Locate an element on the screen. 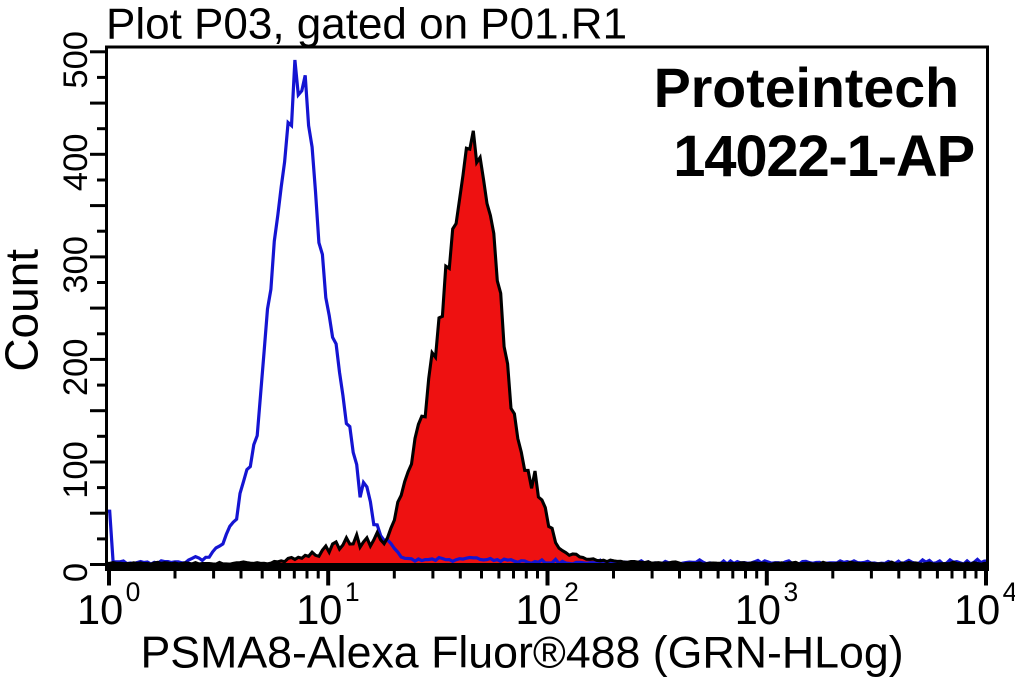 The height and width of the screenshot is (684, 1015). svg-text: Proteintech is located at coordinates (806, 88).